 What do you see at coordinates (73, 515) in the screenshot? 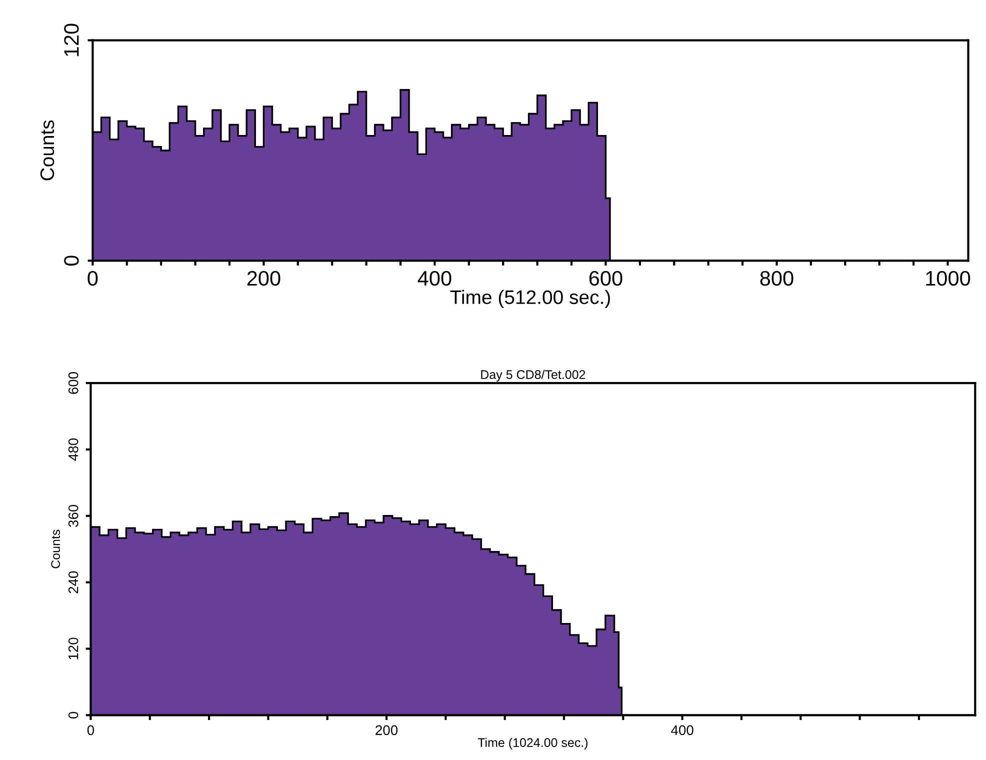
I see `y-tick-label: 360` at bounding box center [73, 515].